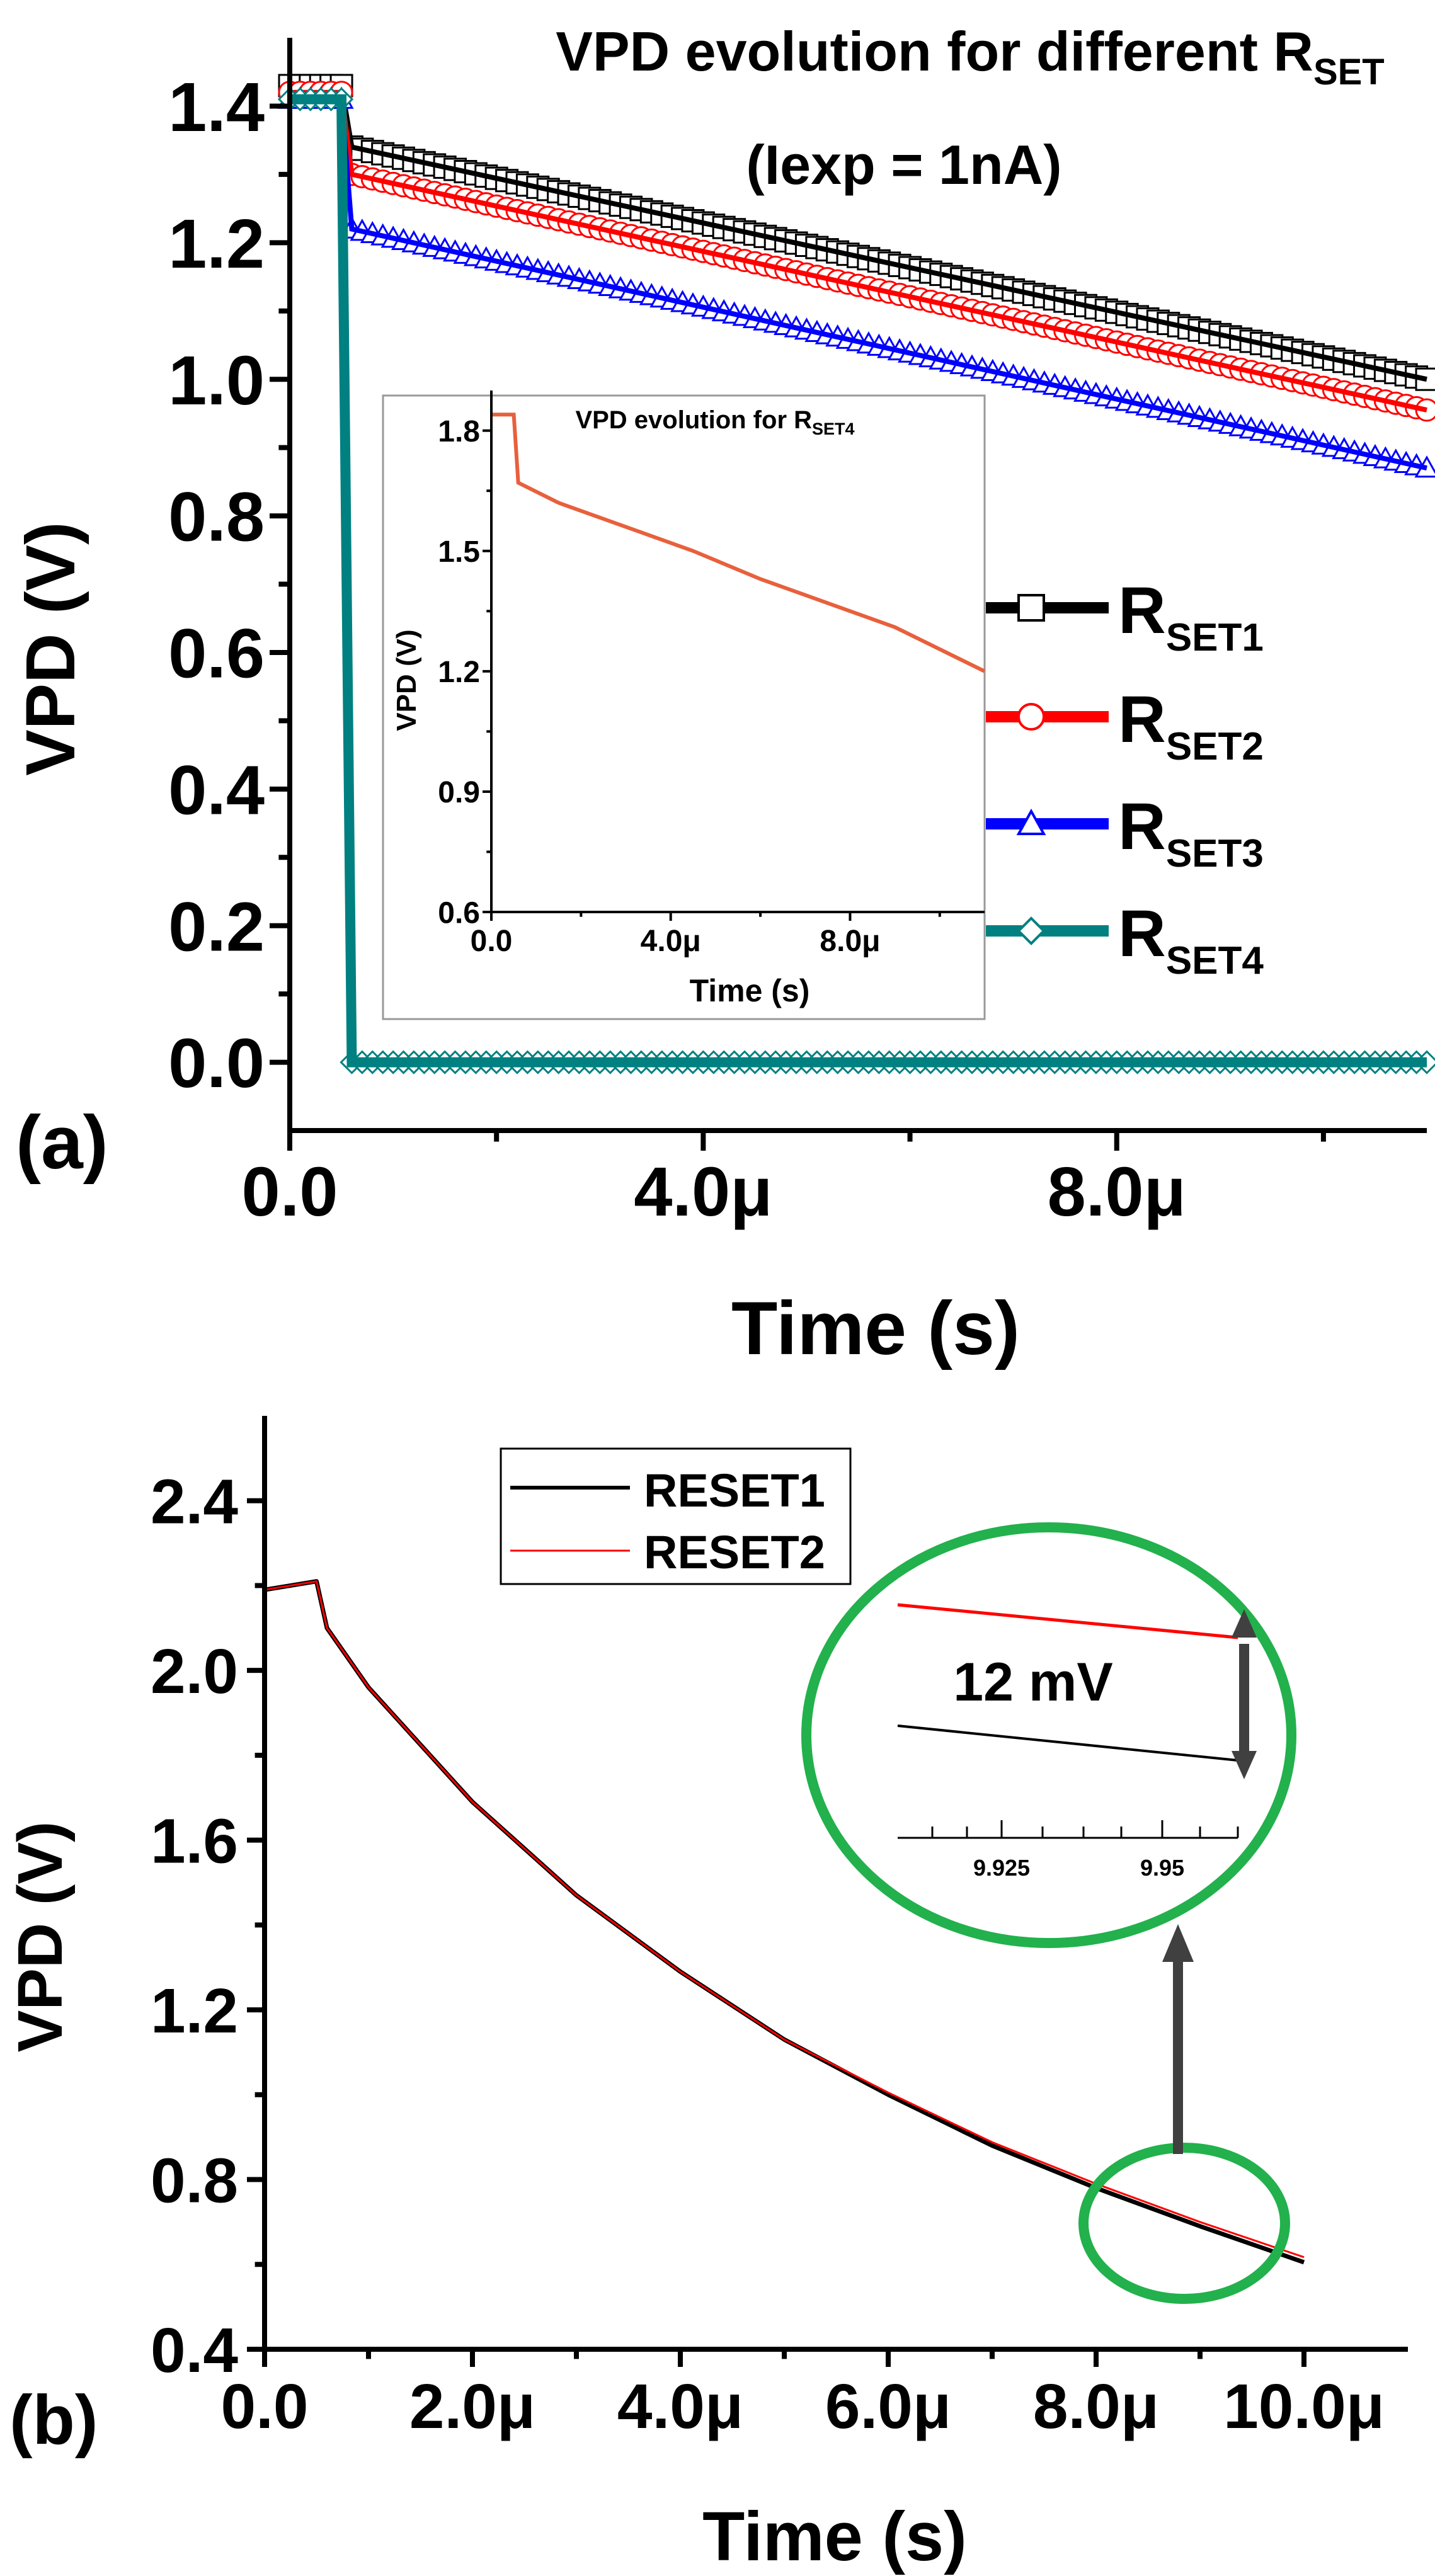 The image size is (1435, 2576). I want to click on difference-arrow-head-up, so click(1244, 1623).